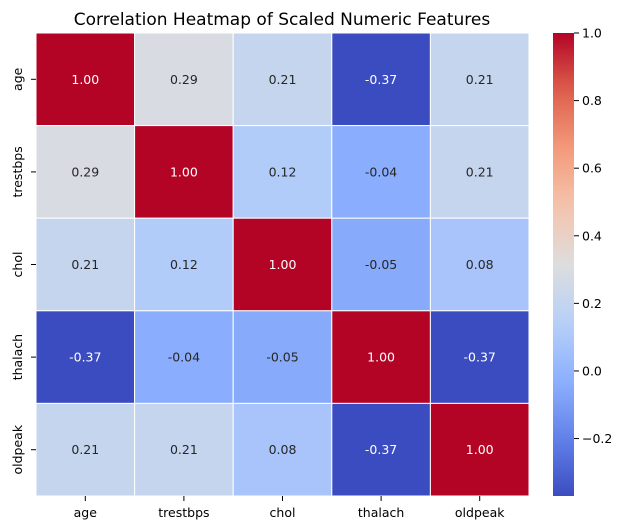 The height and width of the screenshot is (529, 637). I want to click on heatmap-cell-trestbps-chol, so click(282, 172).